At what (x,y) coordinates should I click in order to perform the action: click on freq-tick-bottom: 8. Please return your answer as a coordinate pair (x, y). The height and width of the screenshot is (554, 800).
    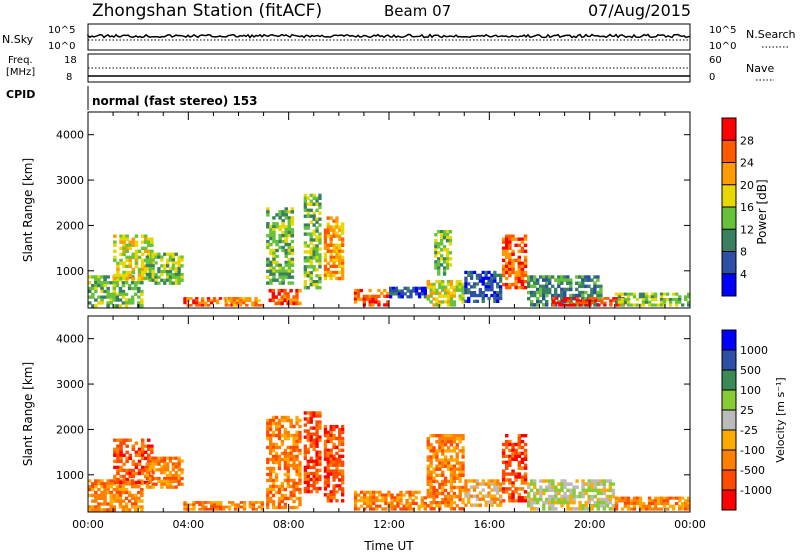
    Looking at the image, I should click on (69, 77).